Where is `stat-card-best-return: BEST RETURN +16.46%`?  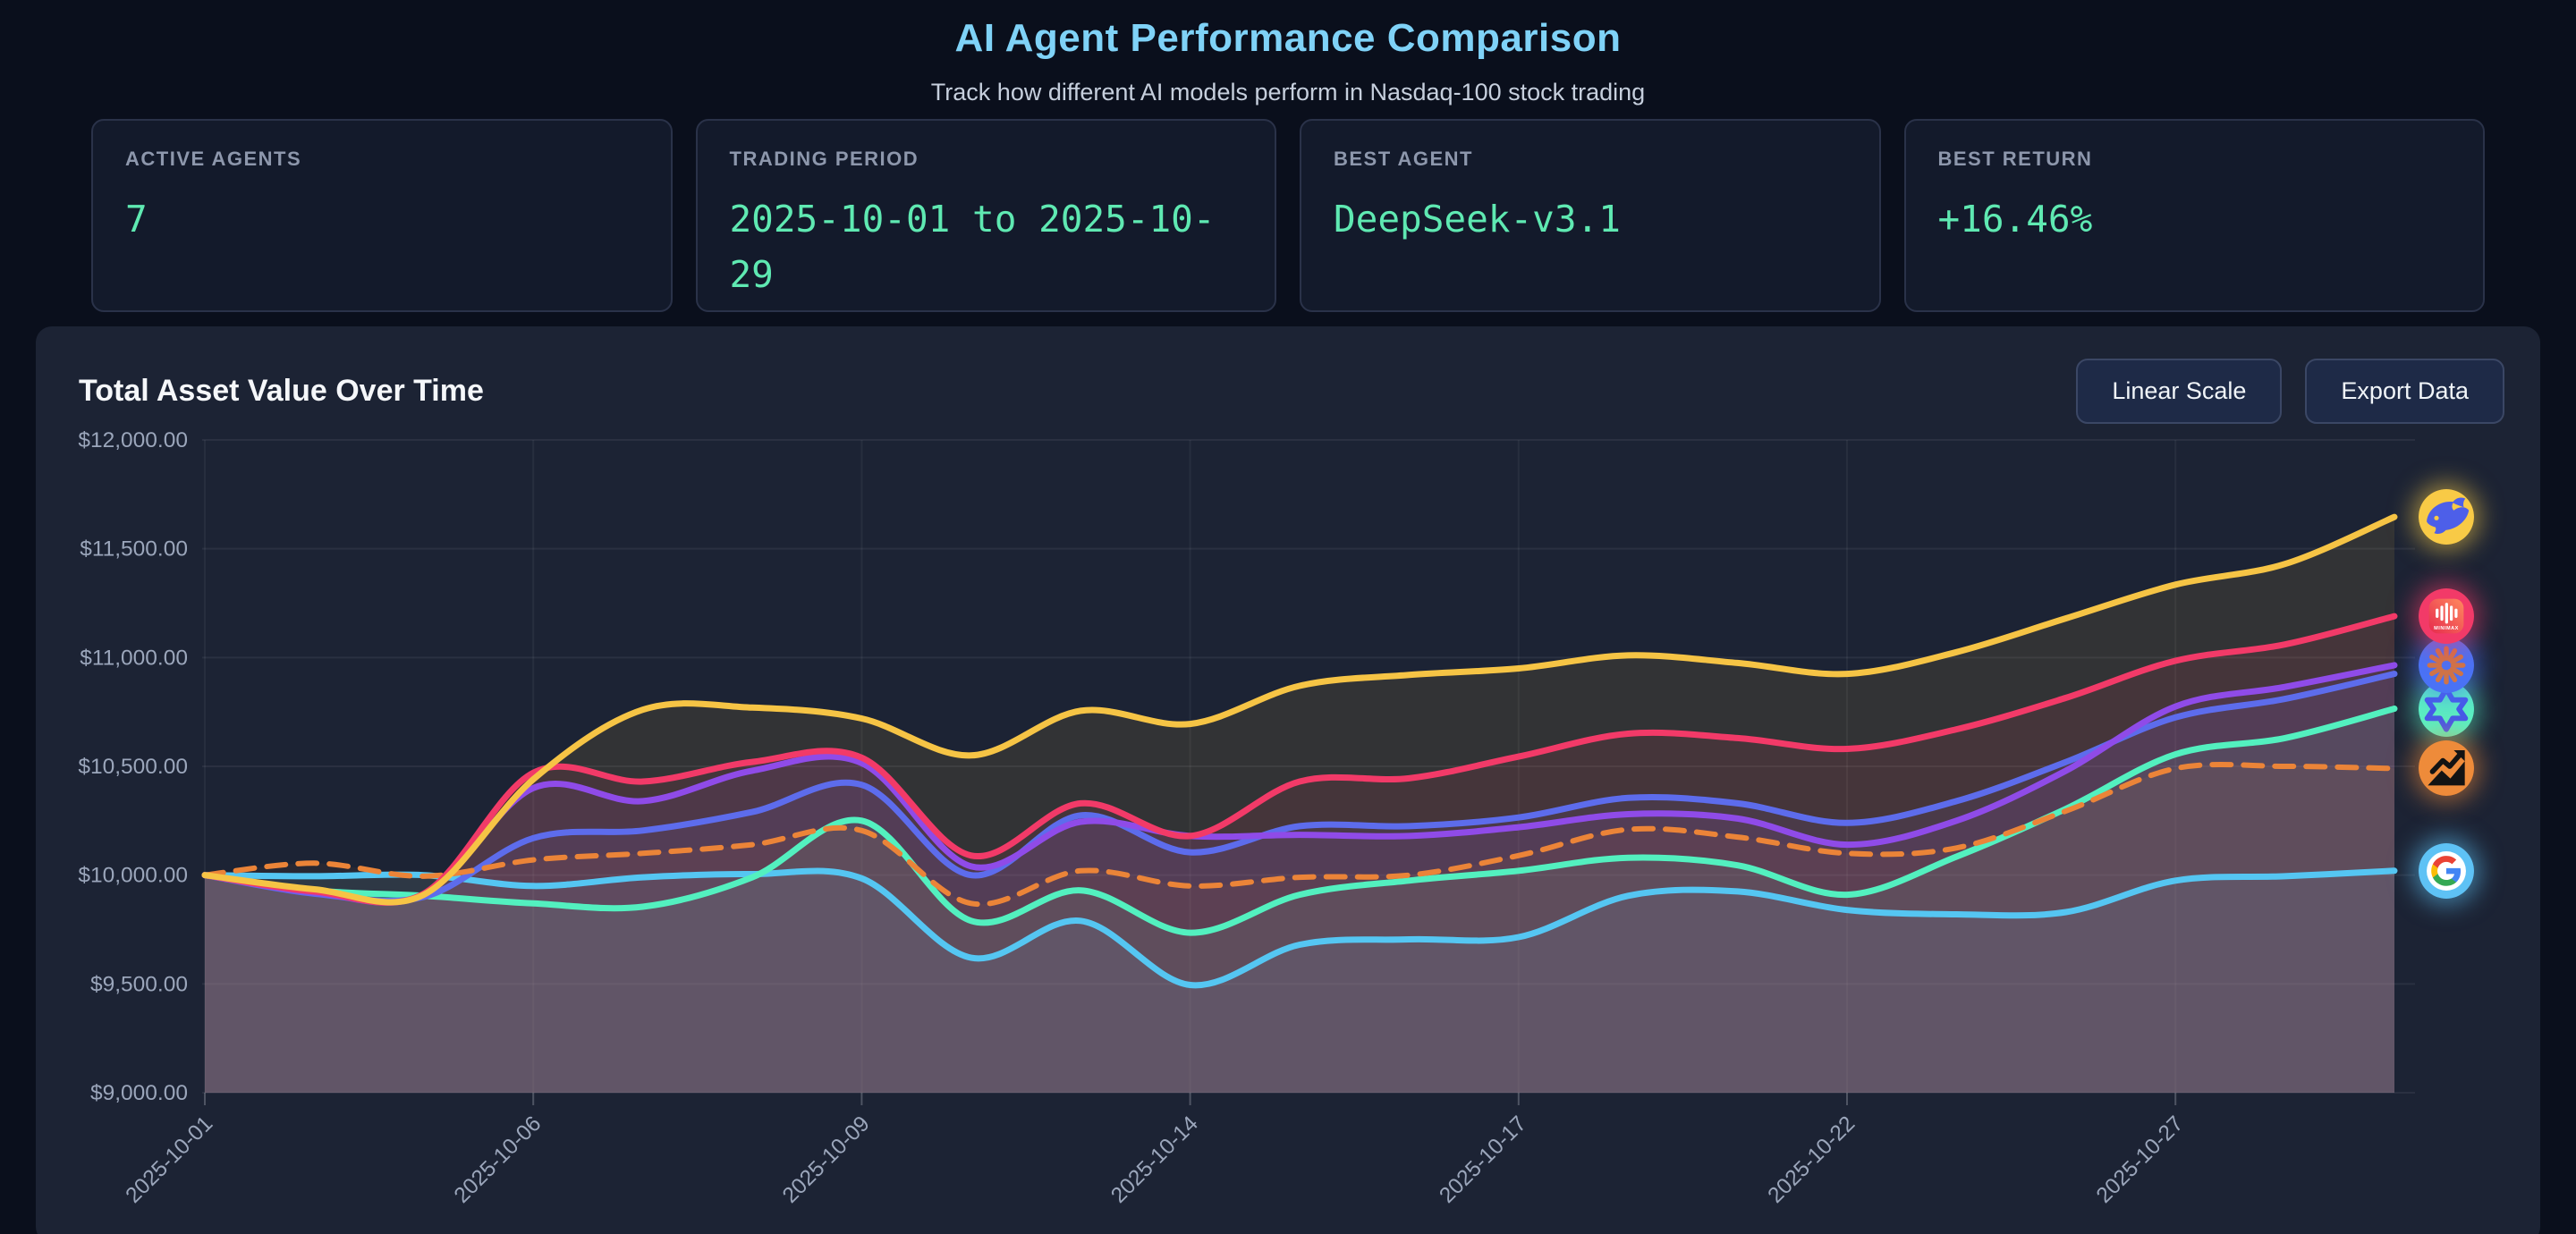 stat-card-best-return: BEST RETURN +16.46% is located at coordinates (2194, 215).